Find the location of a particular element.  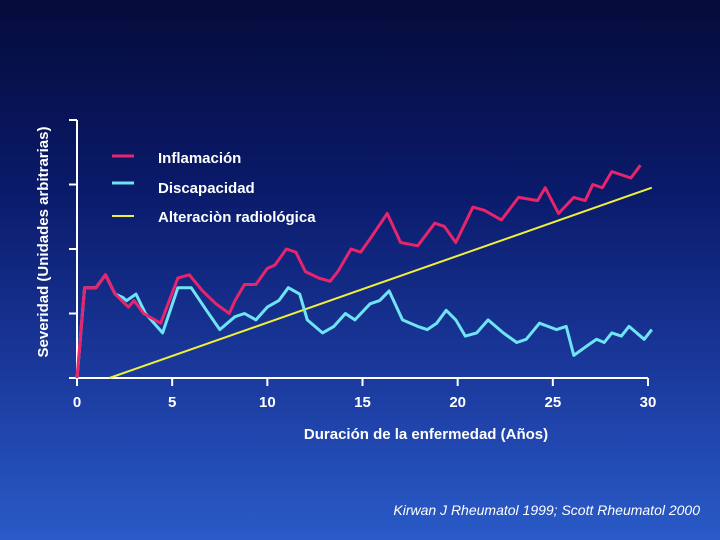

x-tick-label: 25 is located at coordinates (552, 402).